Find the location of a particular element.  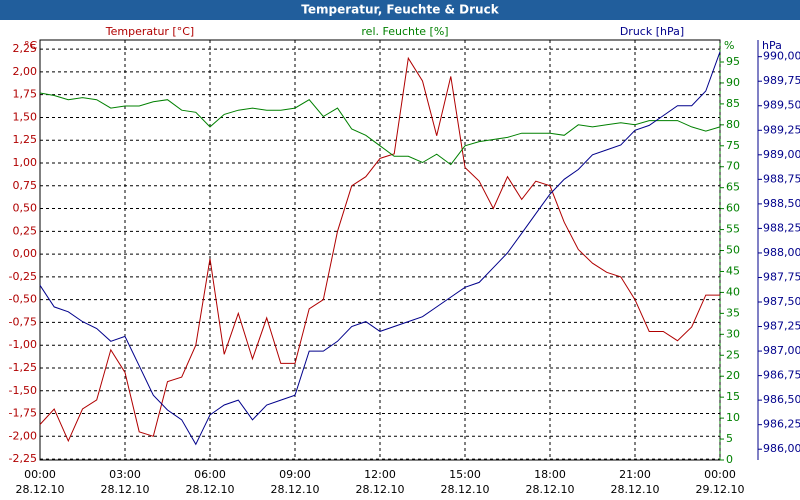

y-tick-label: 0,75 is located at coordinates (25, 185).